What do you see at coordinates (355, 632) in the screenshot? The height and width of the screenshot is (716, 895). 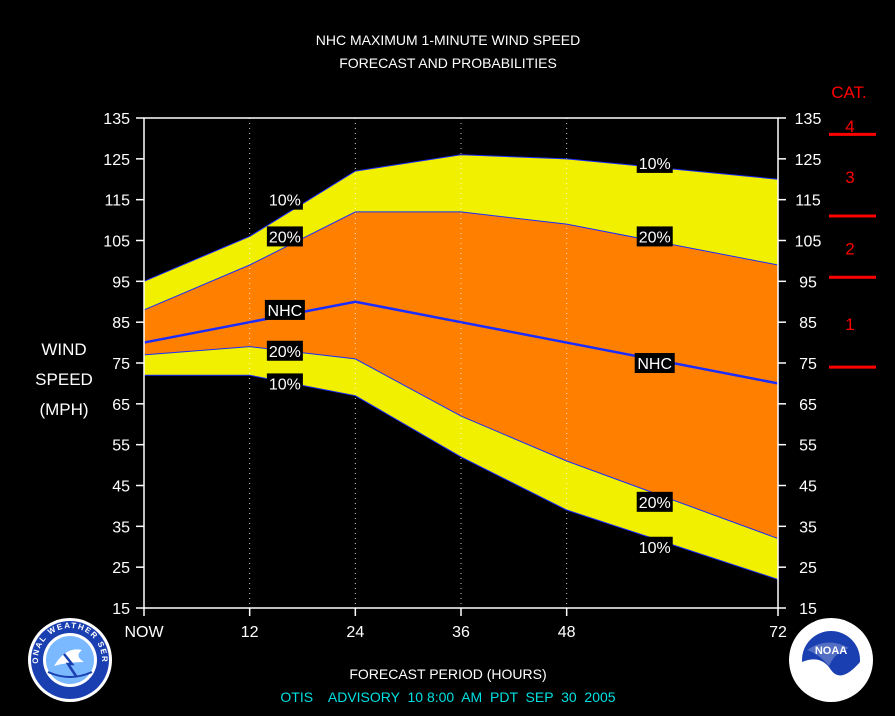 I see `x-tick-label-24: 24` at bounding box center [355, 632].